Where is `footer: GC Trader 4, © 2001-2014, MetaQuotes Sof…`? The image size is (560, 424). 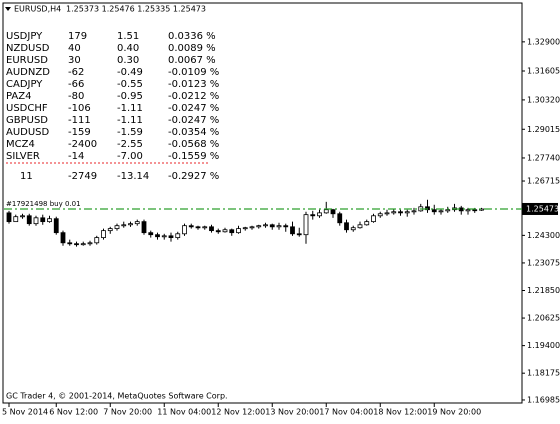 footer: GC Trader 4, © 2001-2014, MetaQuotes Sof… is located at coordinates (117, 396).